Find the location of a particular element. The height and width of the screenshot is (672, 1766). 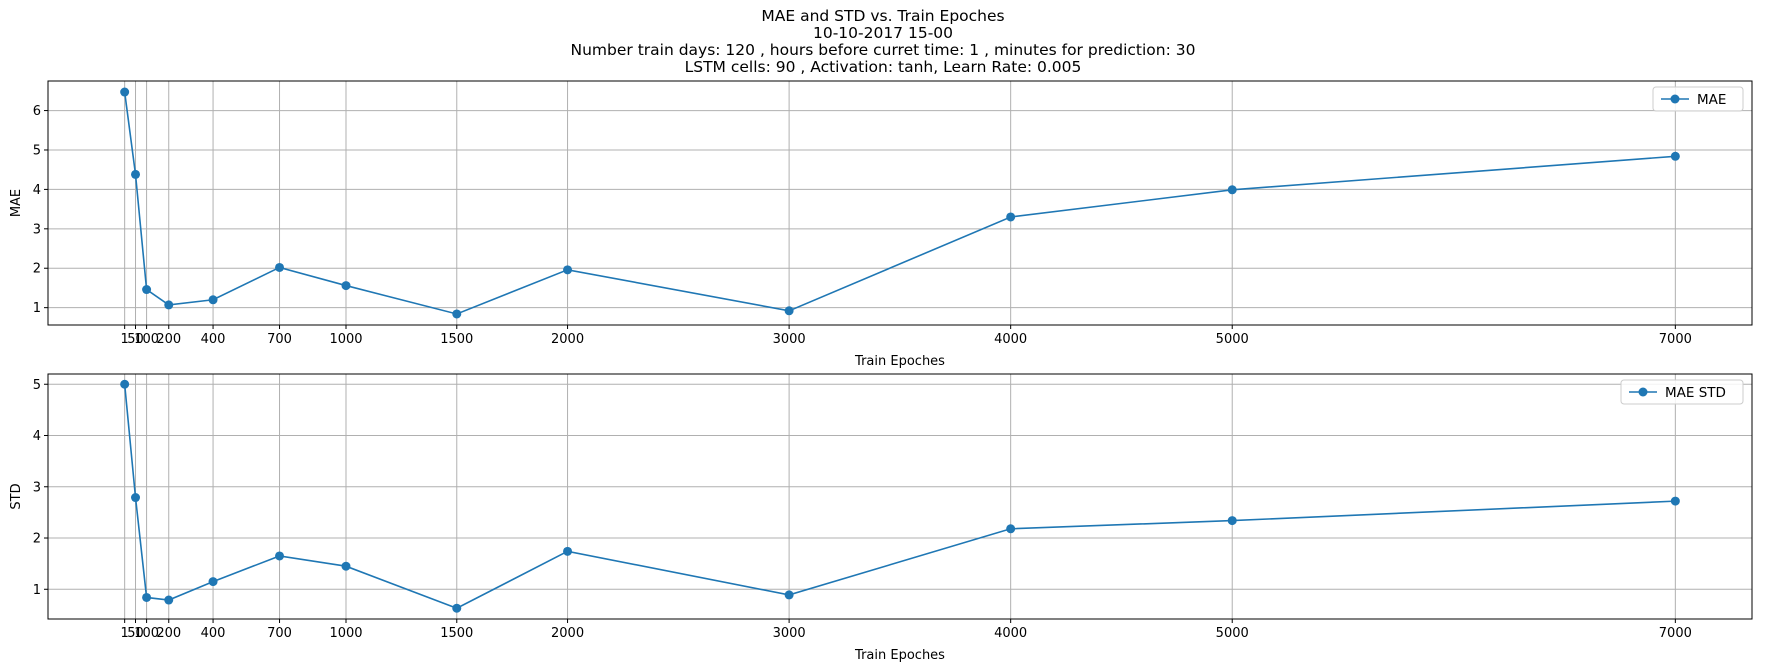

legend-label: MAE STD is located at coordinates (1695, 393).